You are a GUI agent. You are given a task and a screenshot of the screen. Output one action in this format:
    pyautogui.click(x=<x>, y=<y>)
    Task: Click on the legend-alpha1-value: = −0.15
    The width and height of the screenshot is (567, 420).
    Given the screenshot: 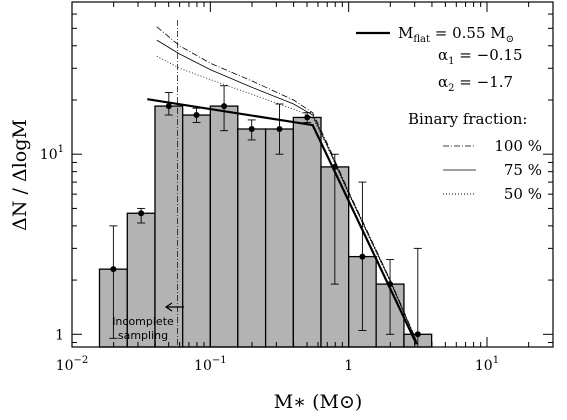 What is the action you would take?
    pyautogui.click(x=489, y=55)
    